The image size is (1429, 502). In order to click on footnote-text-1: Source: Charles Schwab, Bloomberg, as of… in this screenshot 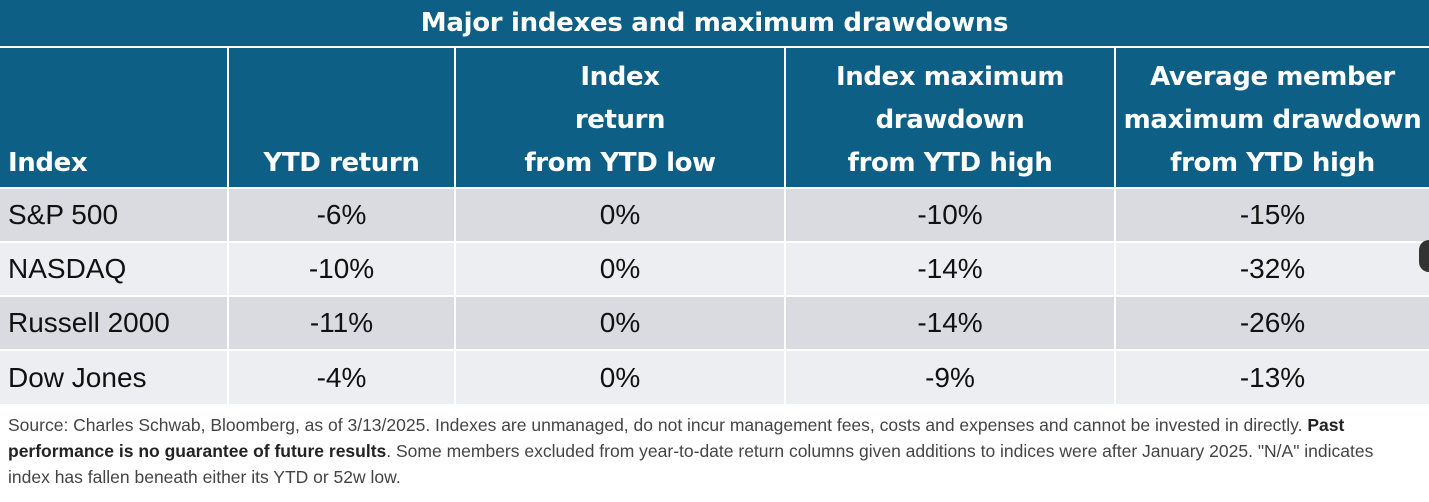, I will do `click(658, 425)`.